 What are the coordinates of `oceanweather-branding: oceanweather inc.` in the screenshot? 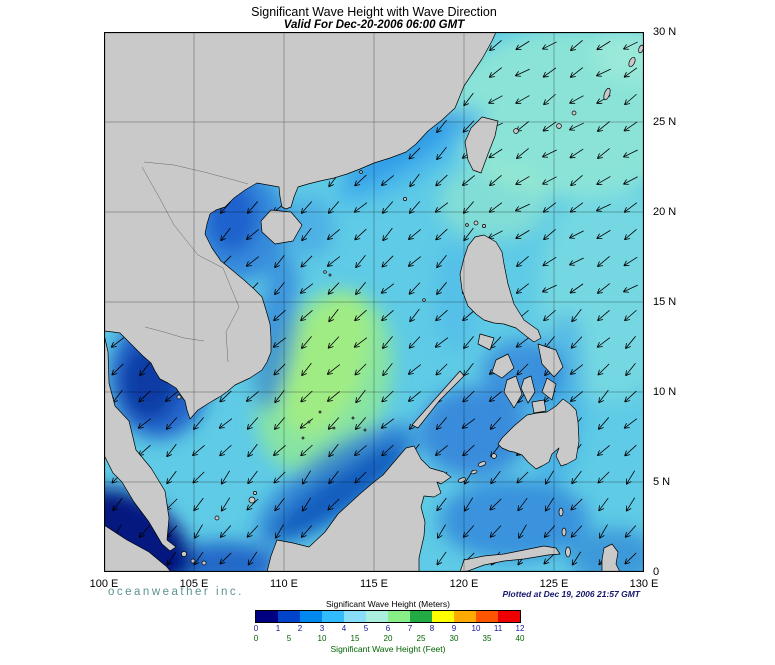 It's located at (176, 592).